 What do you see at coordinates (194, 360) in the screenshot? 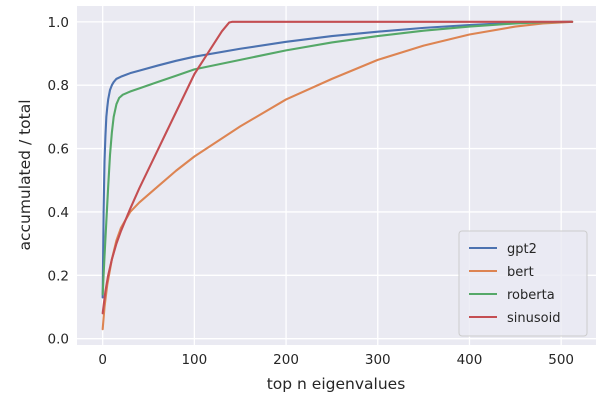
I see `x-tick-label: 100` at bounding box center [194, 360].